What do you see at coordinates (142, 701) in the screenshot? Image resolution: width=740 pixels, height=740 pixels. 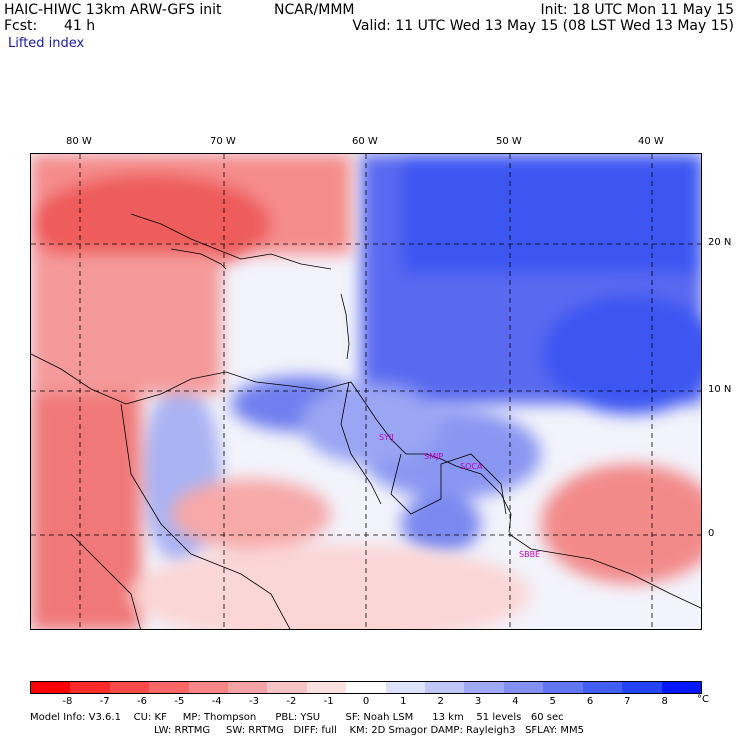 I see `colorbar-label: -6` at bounding box center [142, 701].